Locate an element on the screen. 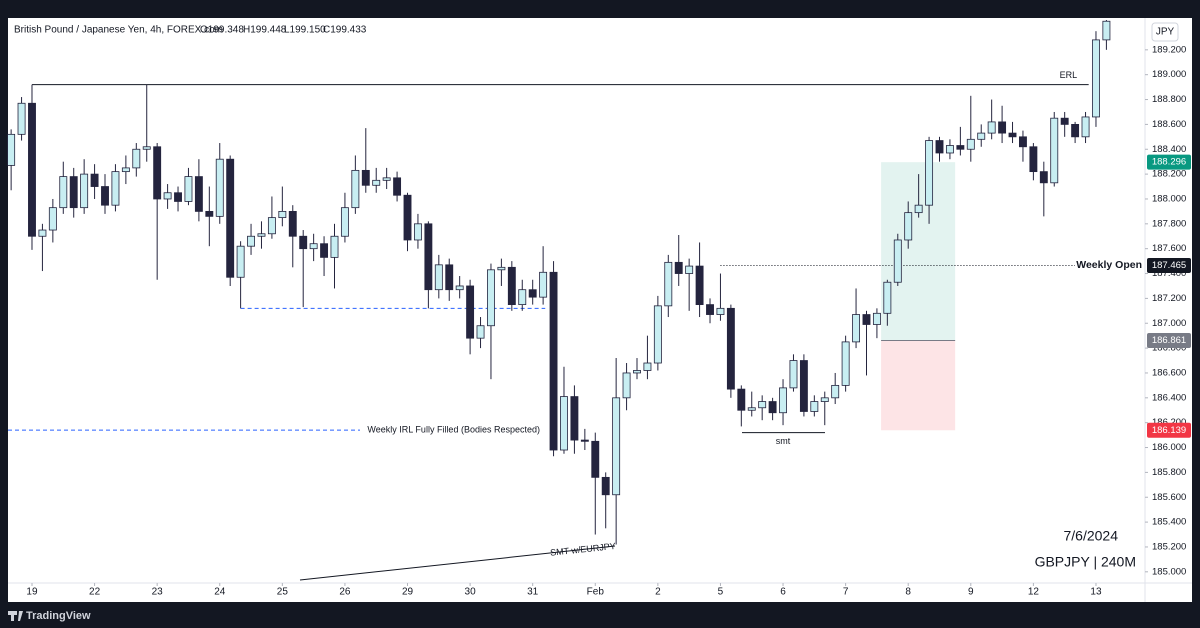 The width and height of the screenshot is (1200, 628). x-tick-label: 7 is located at coordinates (846, 592).